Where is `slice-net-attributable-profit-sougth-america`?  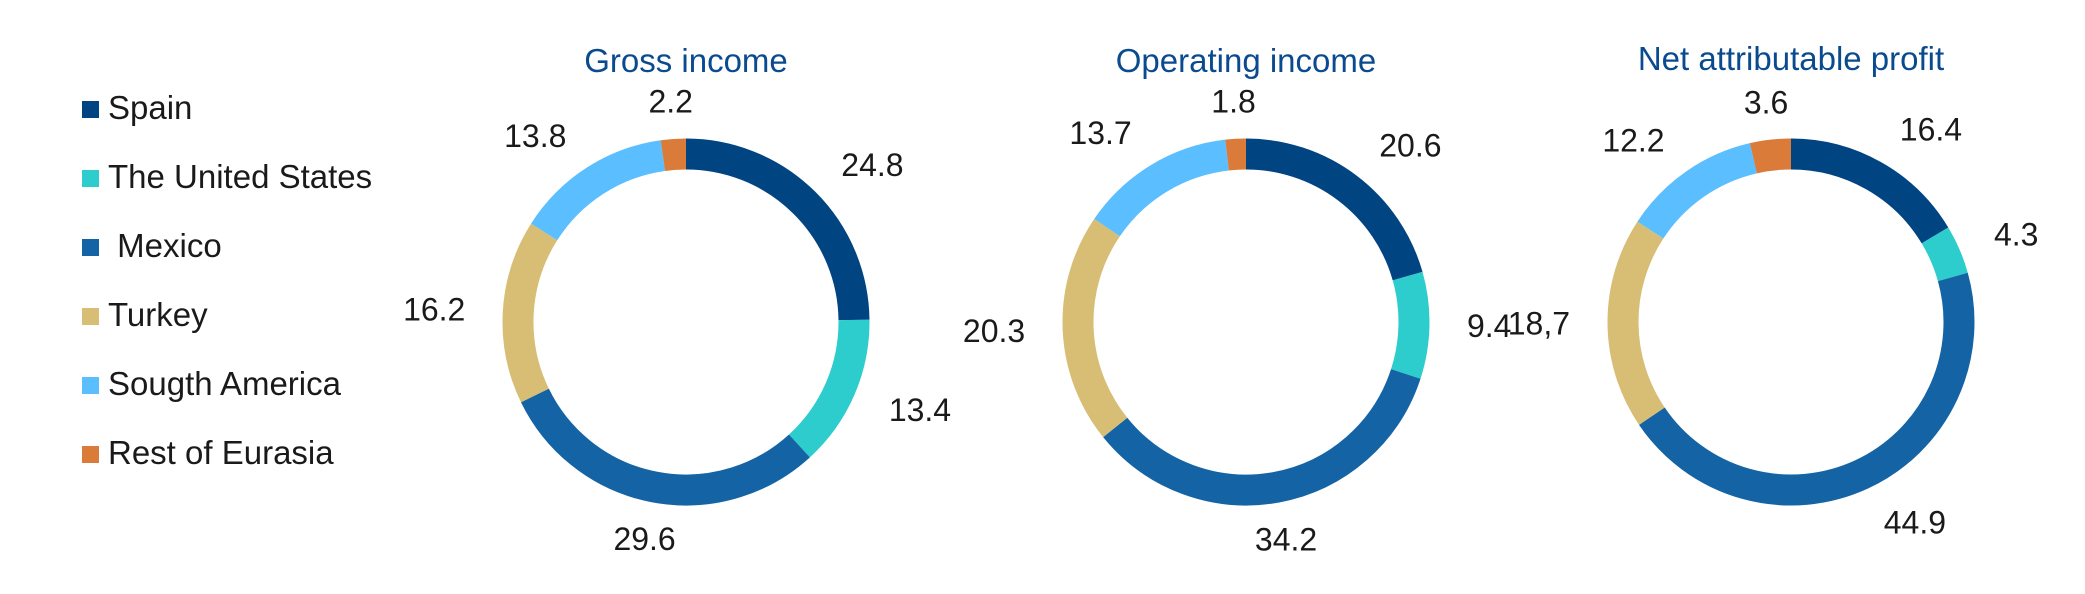
slice-net-attributable-profit-sougth-america is located at coordinates (1697, 191).